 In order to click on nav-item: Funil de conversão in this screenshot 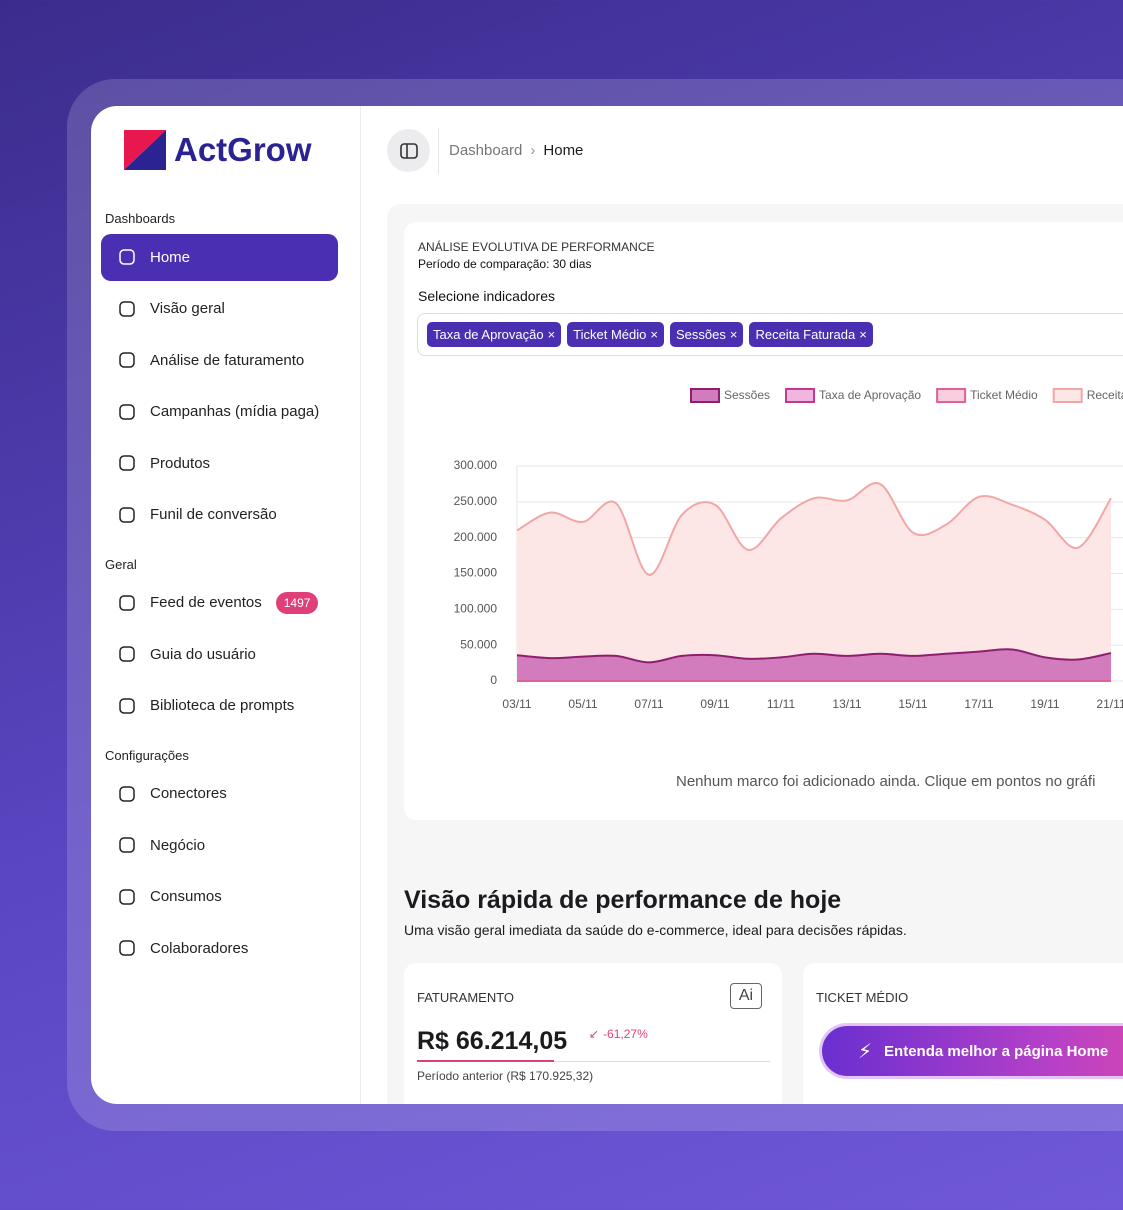, I will do `click(225, 515)`.